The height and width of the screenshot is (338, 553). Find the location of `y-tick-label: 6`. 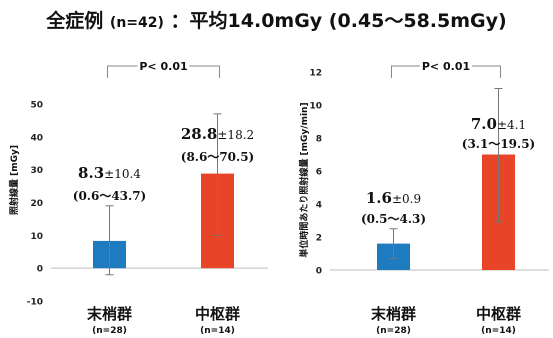

y-tick-label: 6 is located at coordinates (319, 173).